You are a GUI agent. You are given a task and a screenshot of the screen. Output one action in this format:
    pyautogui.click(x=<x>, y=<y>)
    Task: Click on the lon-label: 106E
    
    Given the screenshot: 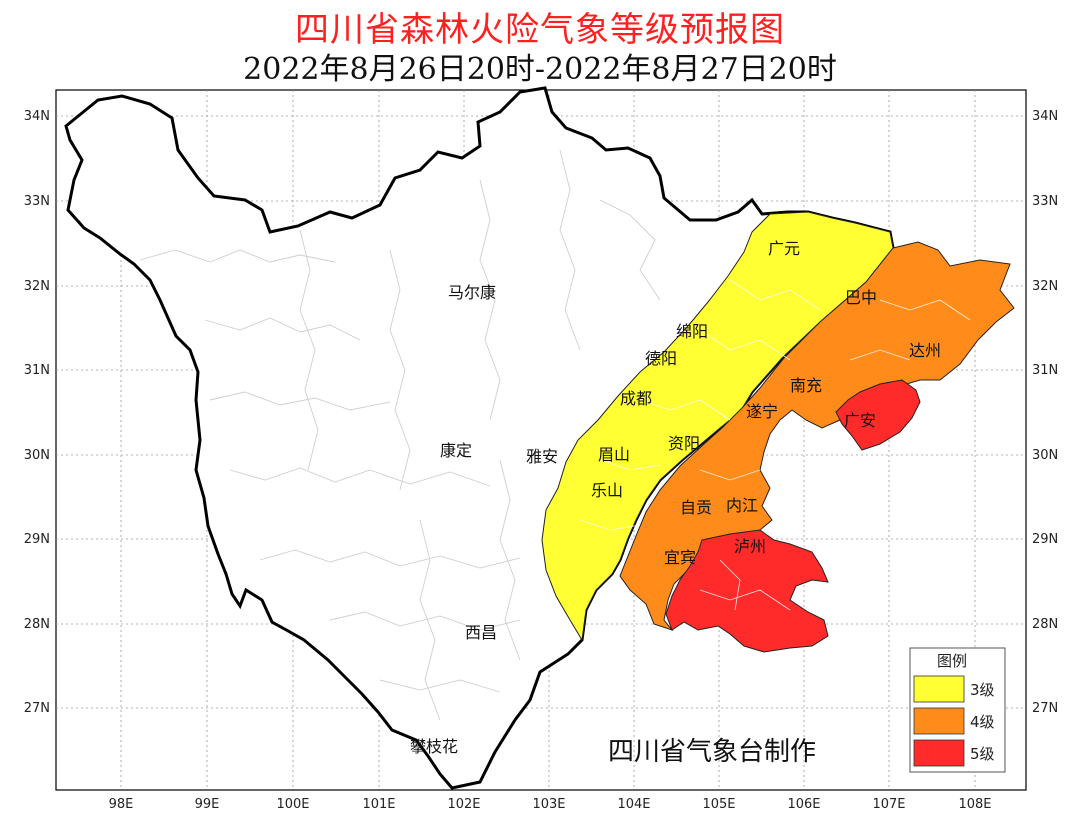 What is the action you would take?
    pyautogui.click(x=803, y=804)
    